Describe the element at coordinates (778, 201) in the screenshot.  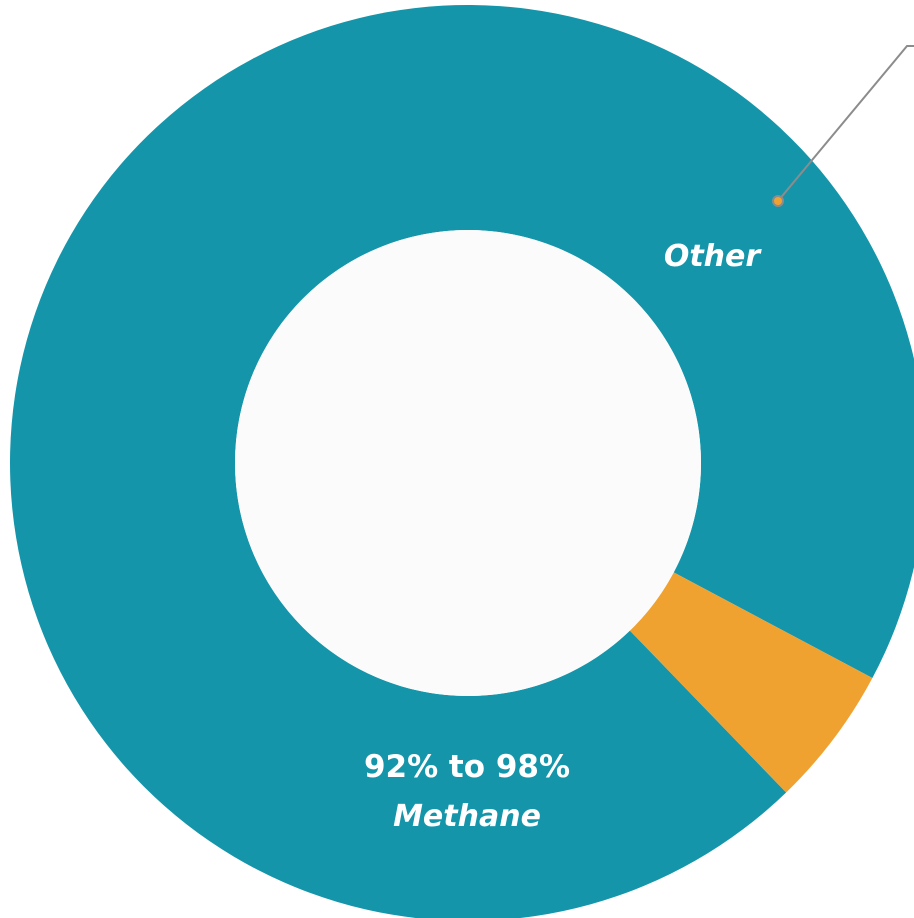
I see `callout-dot` at that location.